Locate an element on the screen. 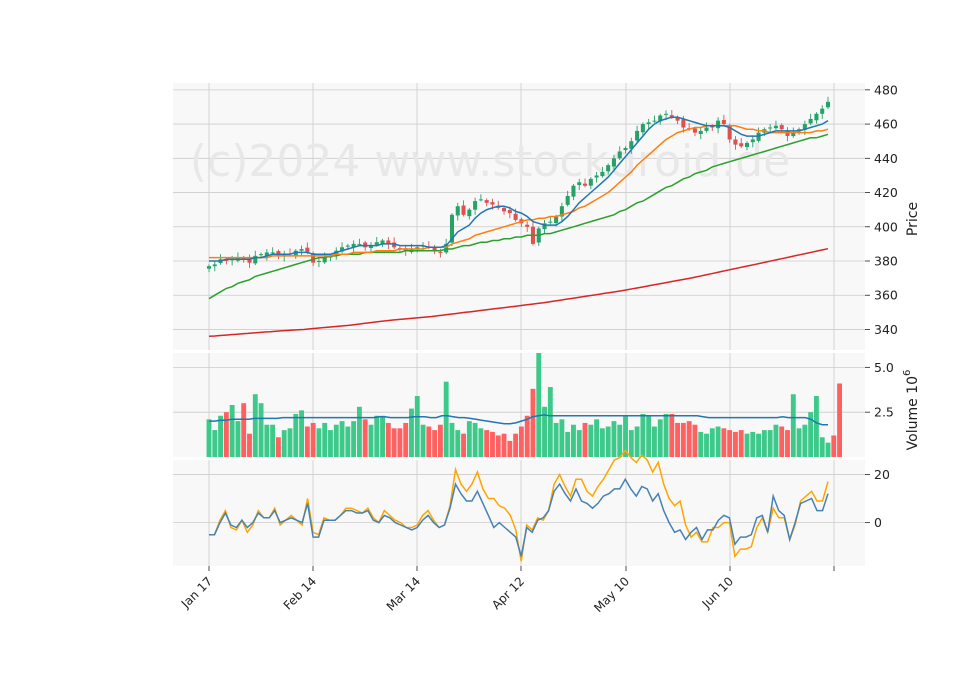  price-axis-label: Price is located at coordinates (913, 219).